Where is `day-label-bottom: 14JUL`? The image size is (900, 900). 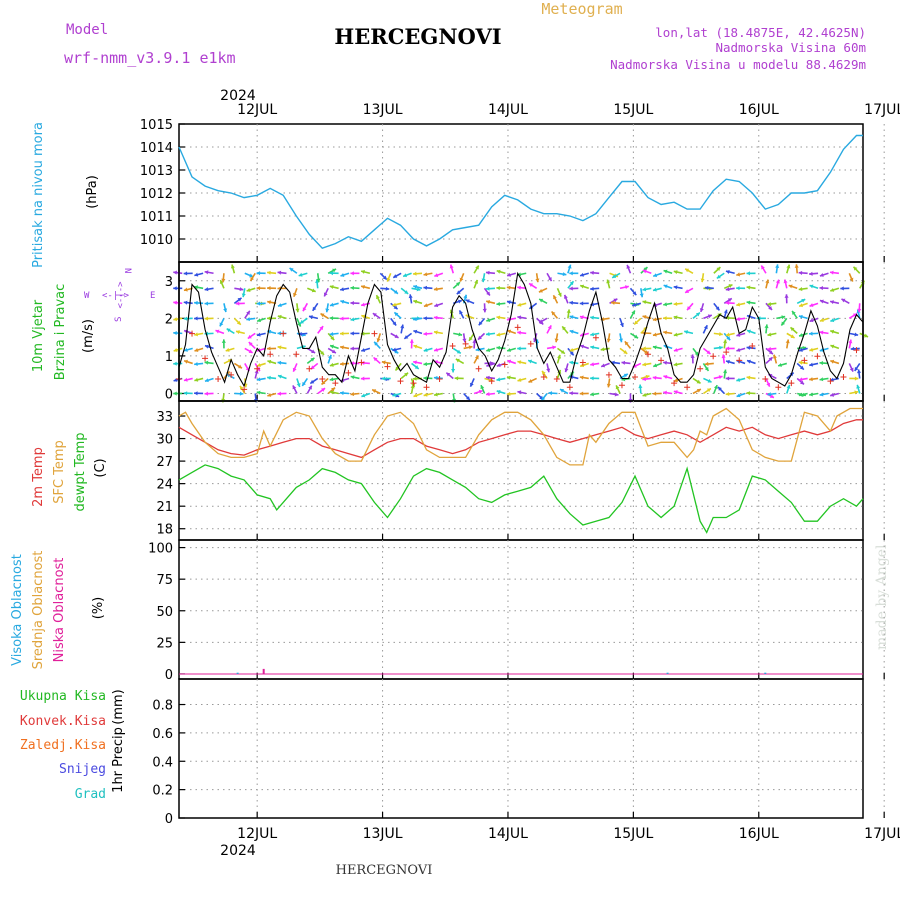 day-label-bottom: 14JUL is located at coordinates (508, 834).